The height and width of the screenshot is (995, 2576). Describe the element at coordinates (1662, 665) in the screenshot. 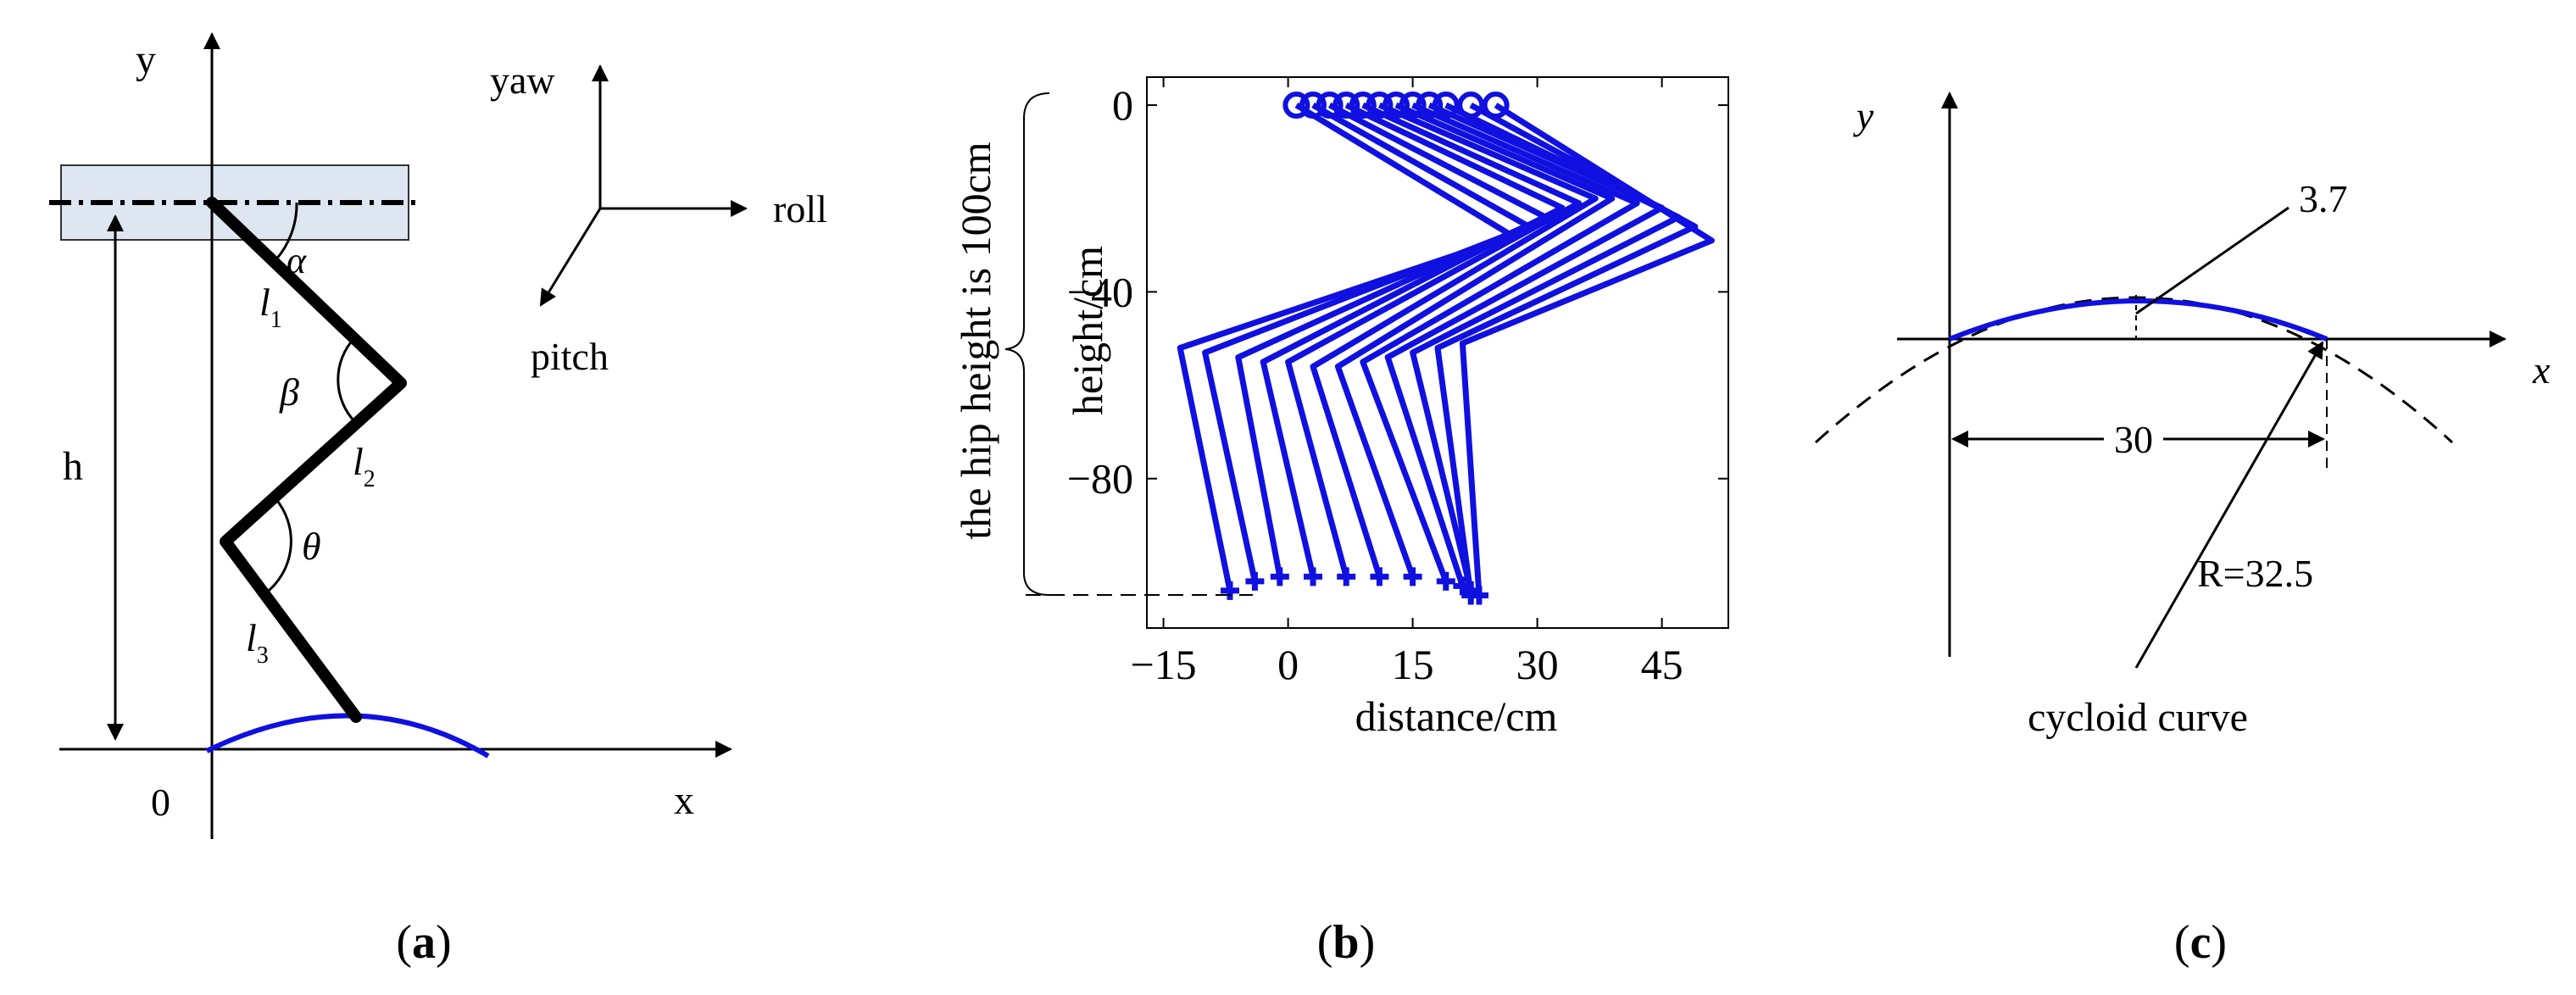

I see `x-tick-label: 45` at that location.